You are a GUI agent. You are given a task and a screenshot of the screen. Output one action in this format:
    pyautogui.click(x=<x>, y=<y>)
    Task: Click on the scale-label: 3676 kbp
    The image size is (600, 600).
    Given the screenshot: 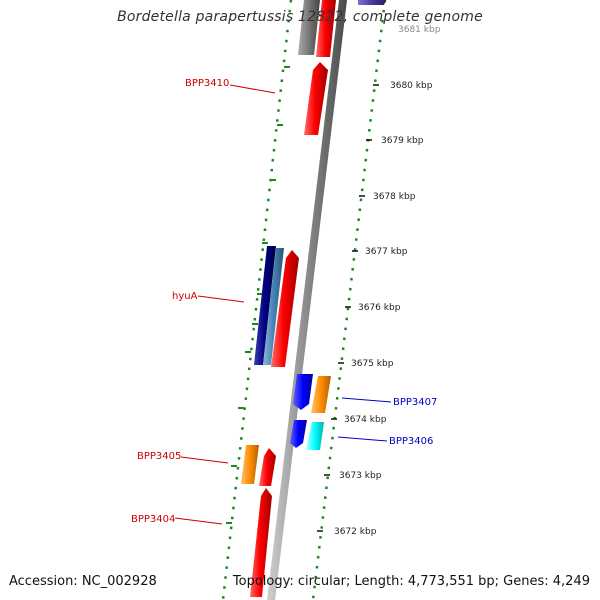 What is the action you would take?
    pyautogui.click(x=379, y=308)
    